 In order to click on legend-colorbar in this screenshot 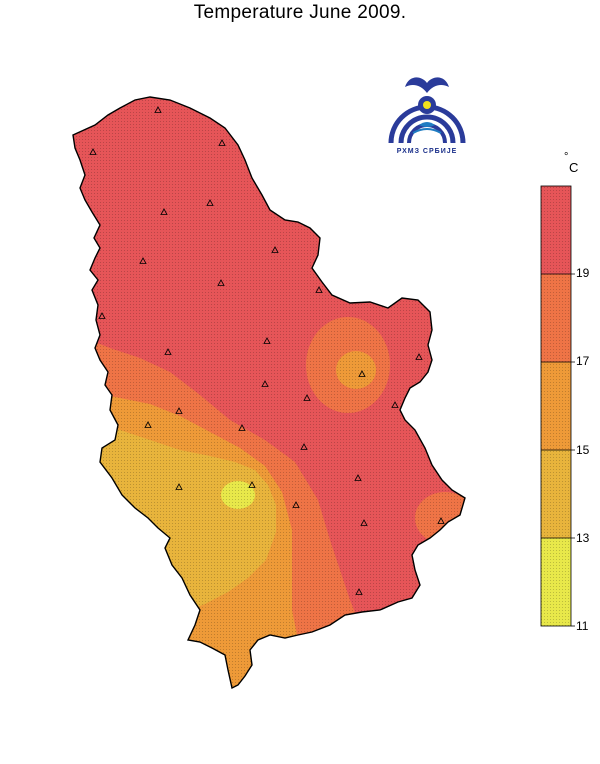, I will do `click(557, 406)`.